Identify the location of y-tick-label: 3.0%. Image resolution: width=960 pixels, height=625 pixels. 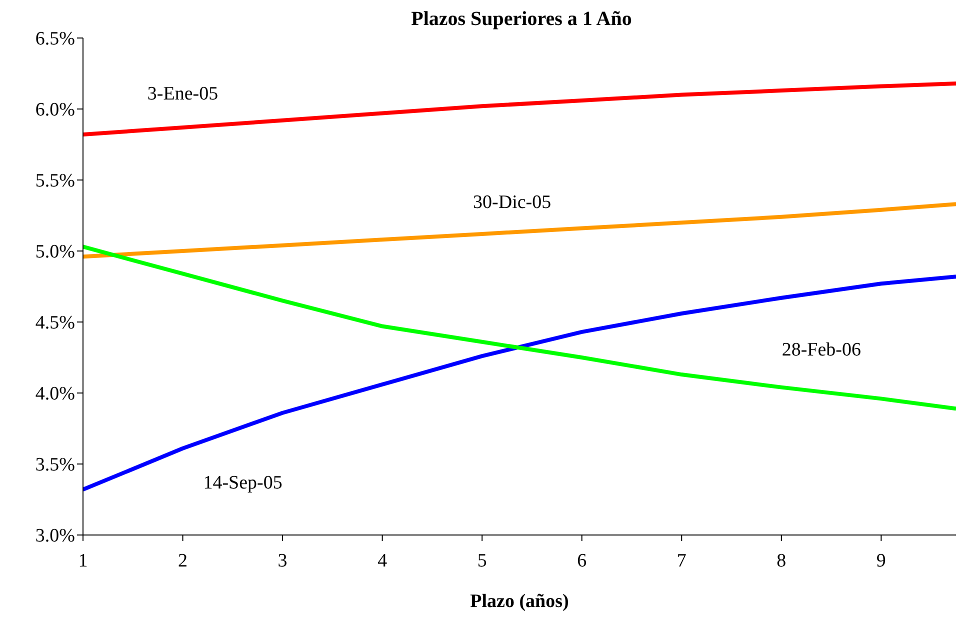
(55, 536).